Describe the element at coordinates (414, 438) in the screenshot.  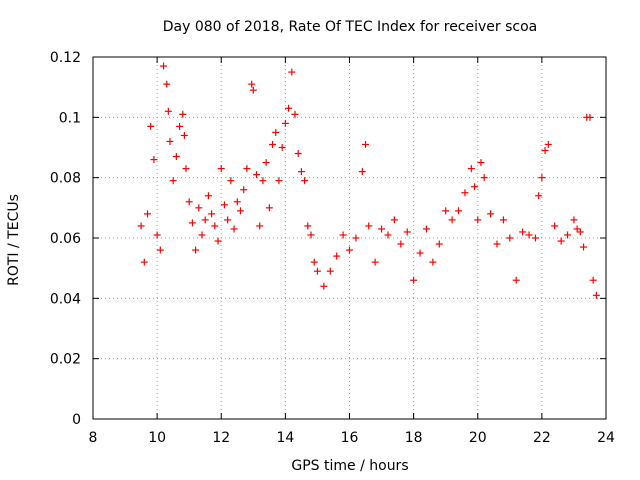
I see `x-tick-label: 18` at that location.